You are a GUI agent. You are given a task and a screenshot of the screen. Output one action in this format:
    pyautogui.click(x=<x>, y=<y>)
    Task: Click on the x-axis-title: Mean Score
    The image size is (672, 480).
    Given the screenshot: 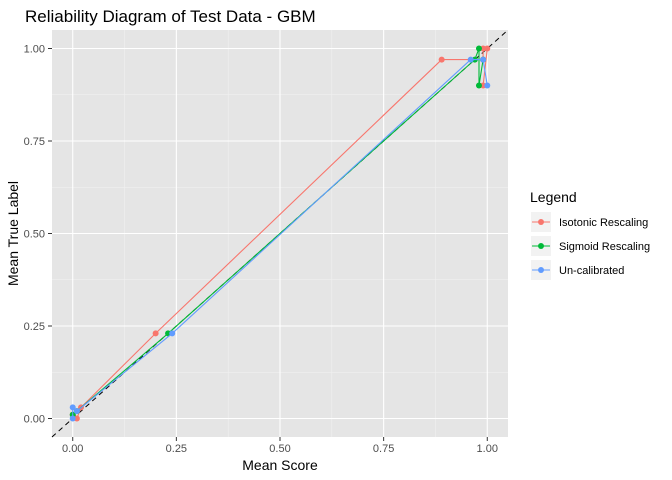 What is the action you would take?
    pyautogui.click(x=280, y=465)
    